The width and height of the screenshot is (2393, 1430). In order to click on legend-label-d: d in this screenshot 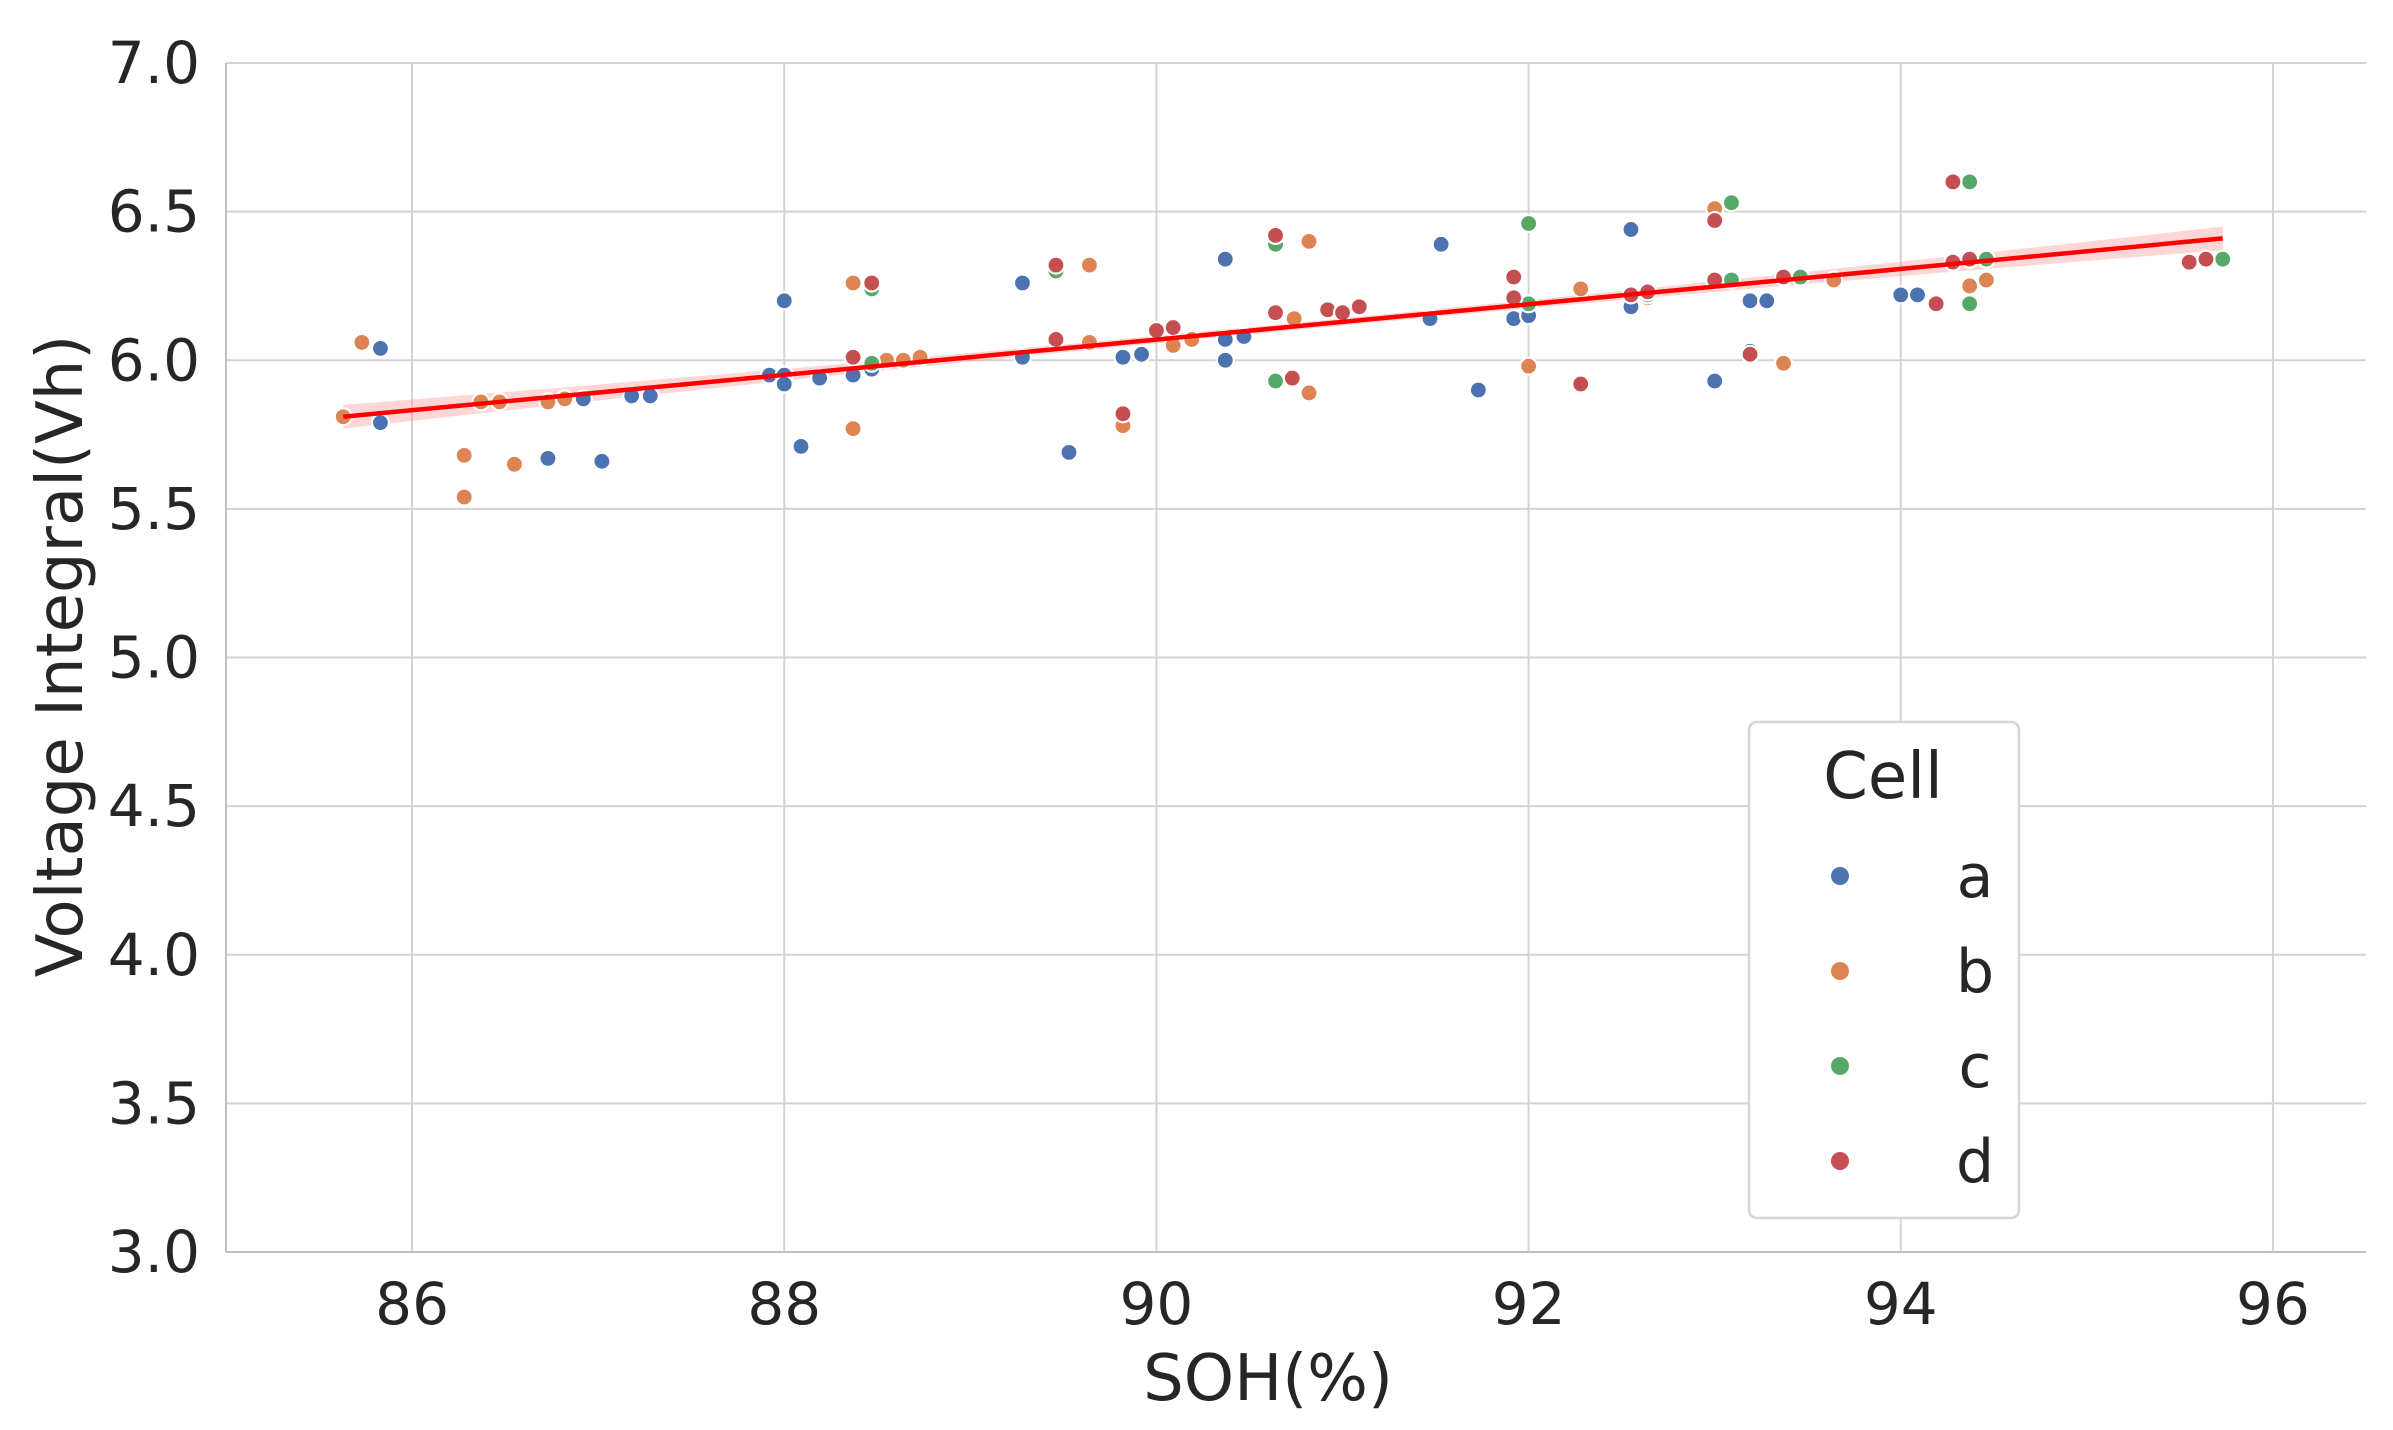, I will do `click(1975, 1162)`.